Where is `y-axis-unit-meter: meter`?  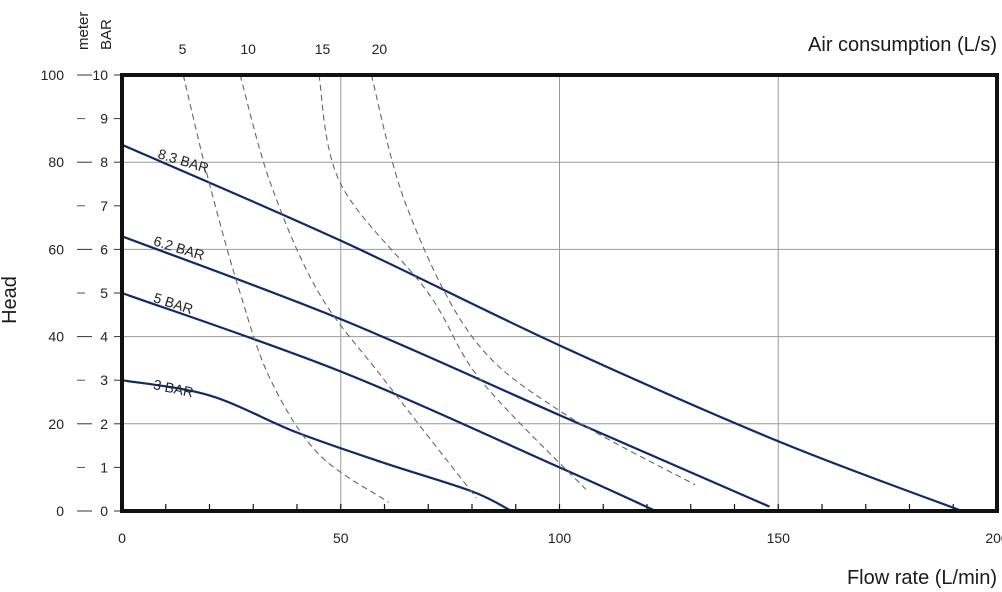
y-axis-unit-meter: meter is located at coordinates (83, 31).